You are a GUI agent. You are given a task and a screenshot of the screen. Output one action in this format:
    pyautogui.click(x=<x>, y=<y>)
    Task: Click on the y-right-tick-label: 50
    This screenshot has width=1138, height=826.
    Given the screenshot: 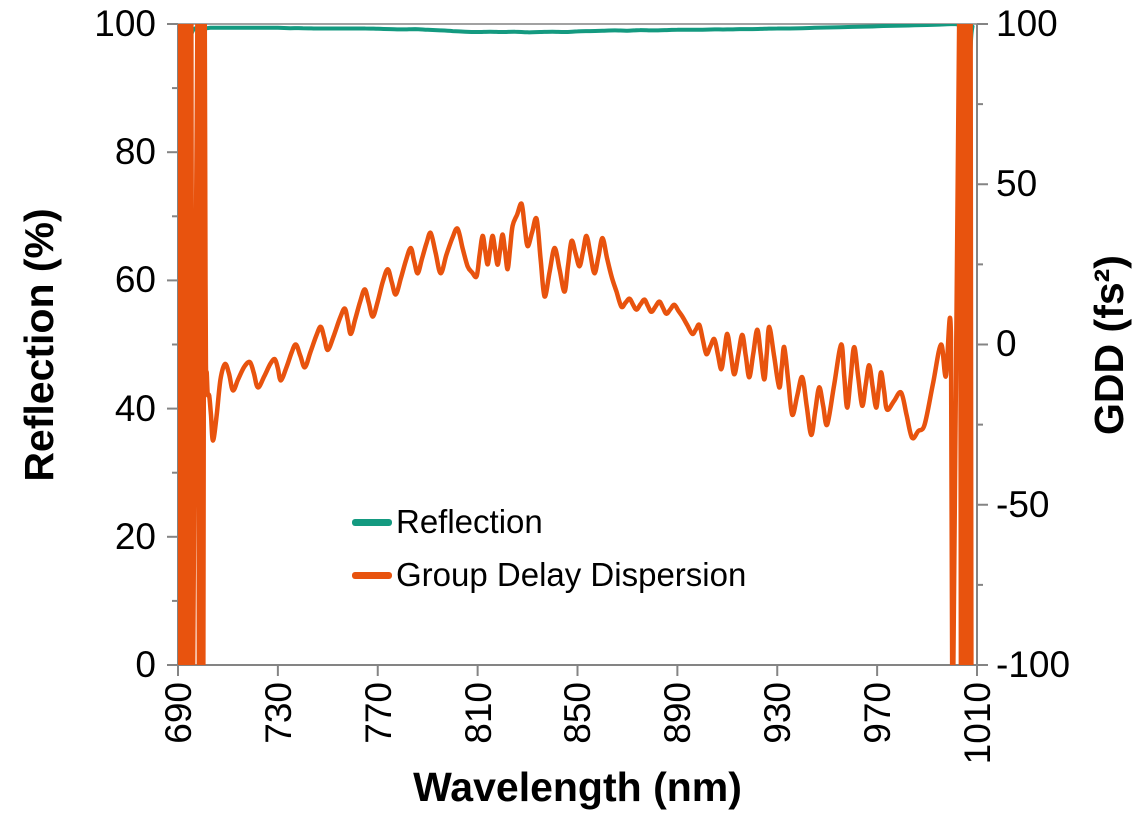 What is the action you would take?
    pyautogui.click(x=1017, y=183)
    